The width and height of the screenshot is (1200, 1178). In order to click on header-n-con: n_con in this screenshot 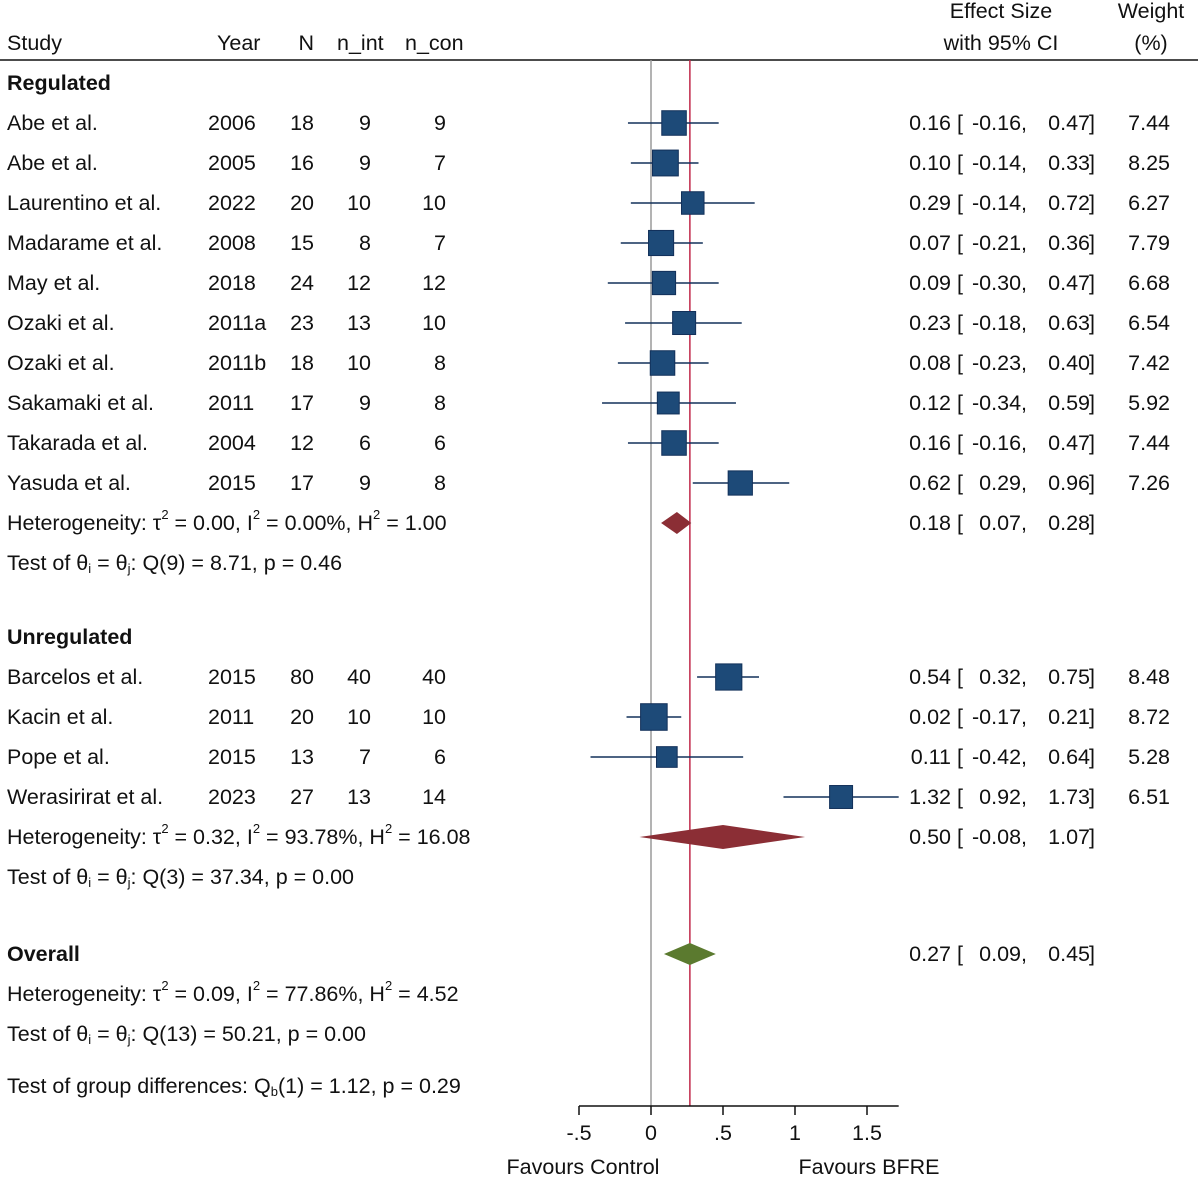, I will do `click(434, 43)`.